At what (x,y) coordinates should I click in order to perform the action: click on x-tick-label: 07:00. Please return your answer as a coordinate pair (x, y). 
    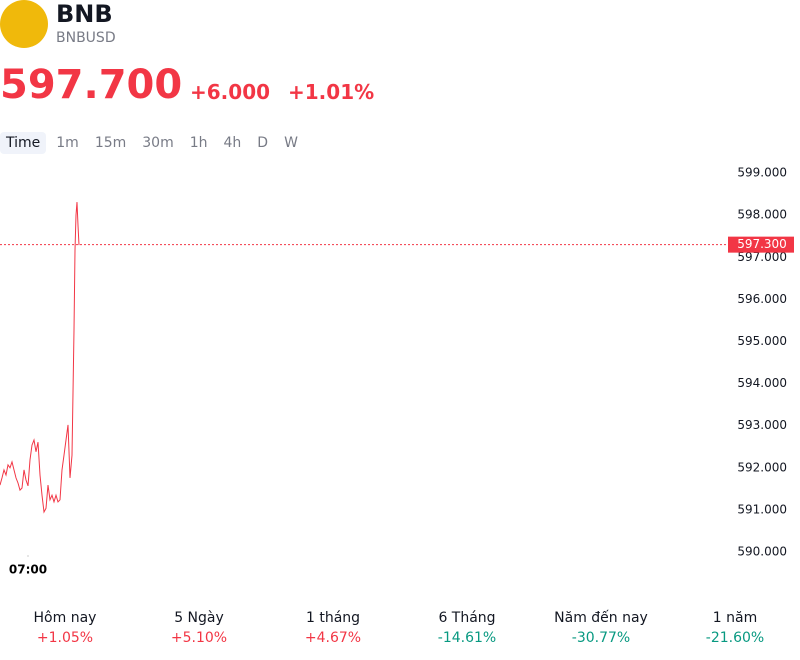
    Looking at the image, I should click on (28, 570).